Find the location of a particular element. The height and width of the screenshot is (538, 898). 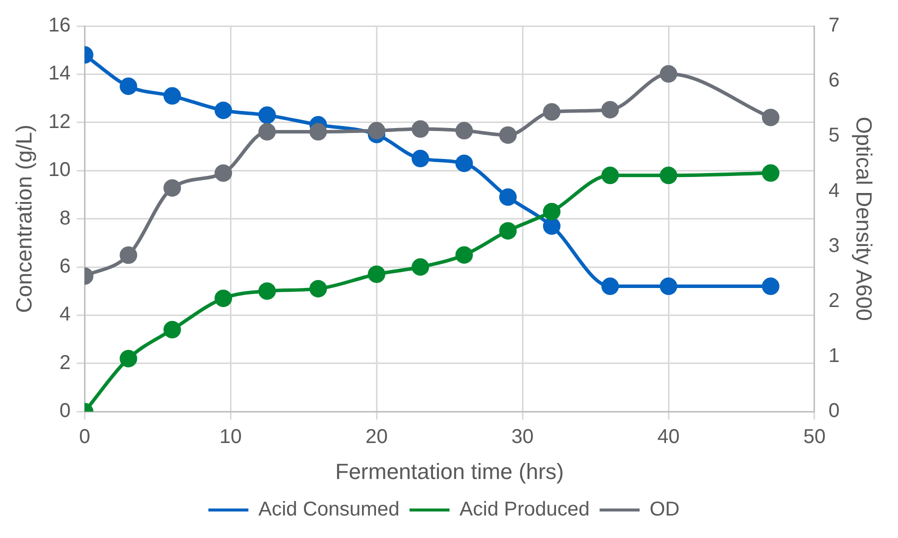

y-tick-label: 10 is located at coordinates (59, 170).